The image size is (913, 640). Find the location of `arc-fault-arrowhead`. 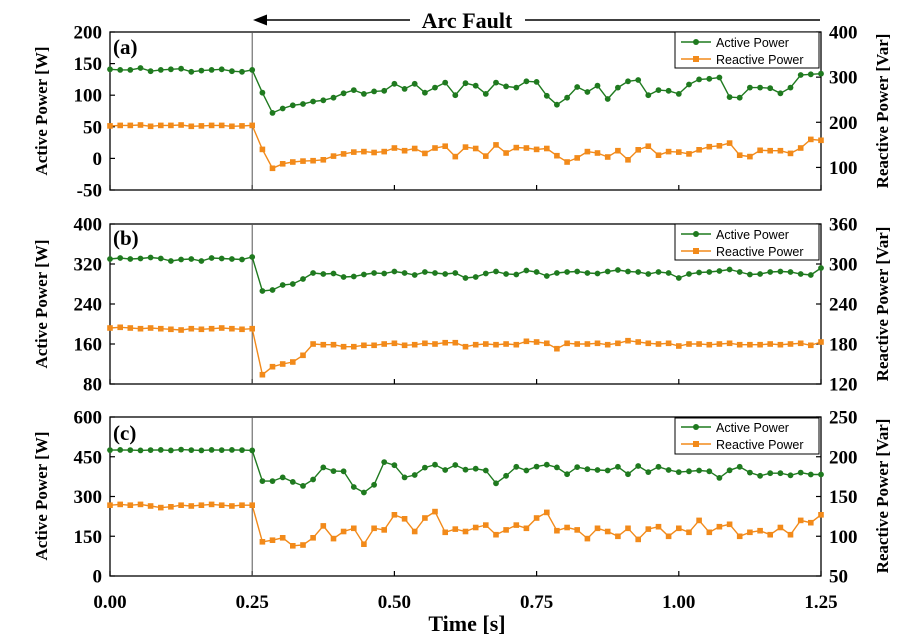

arc-fault-arrowhead is located at coordinates (260, 20).